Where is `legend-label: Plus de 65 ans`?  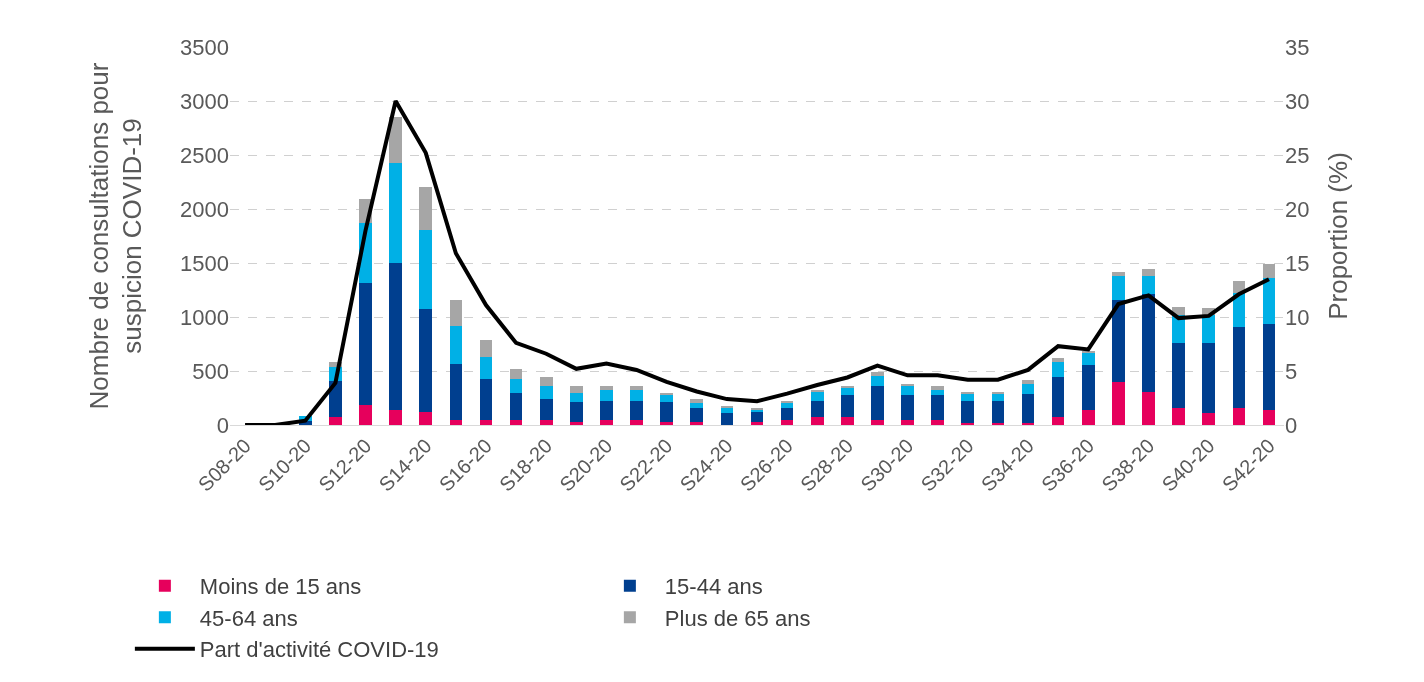
legend-label: Plus de 65 ans is located at coordinates (737, 618).